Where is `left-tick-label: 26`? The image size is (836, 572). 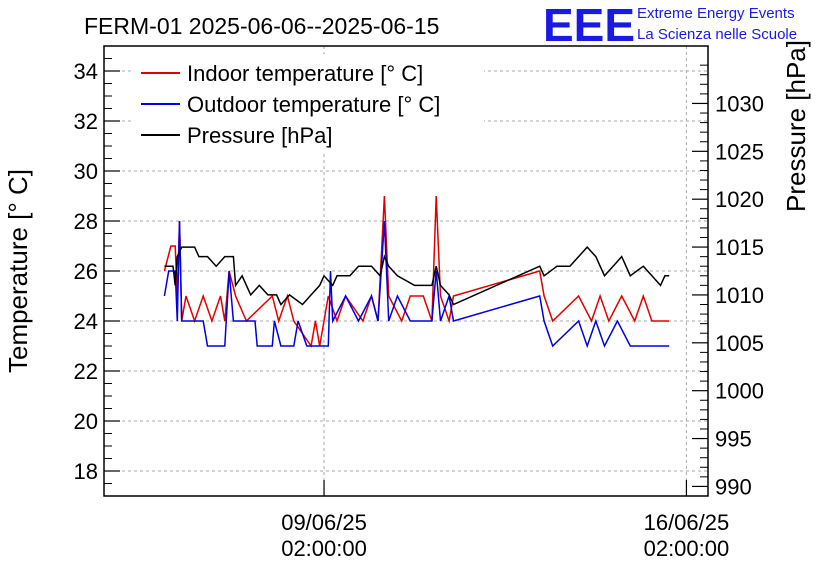 left-tick-label: 26 is located at coordinates (86, 271).